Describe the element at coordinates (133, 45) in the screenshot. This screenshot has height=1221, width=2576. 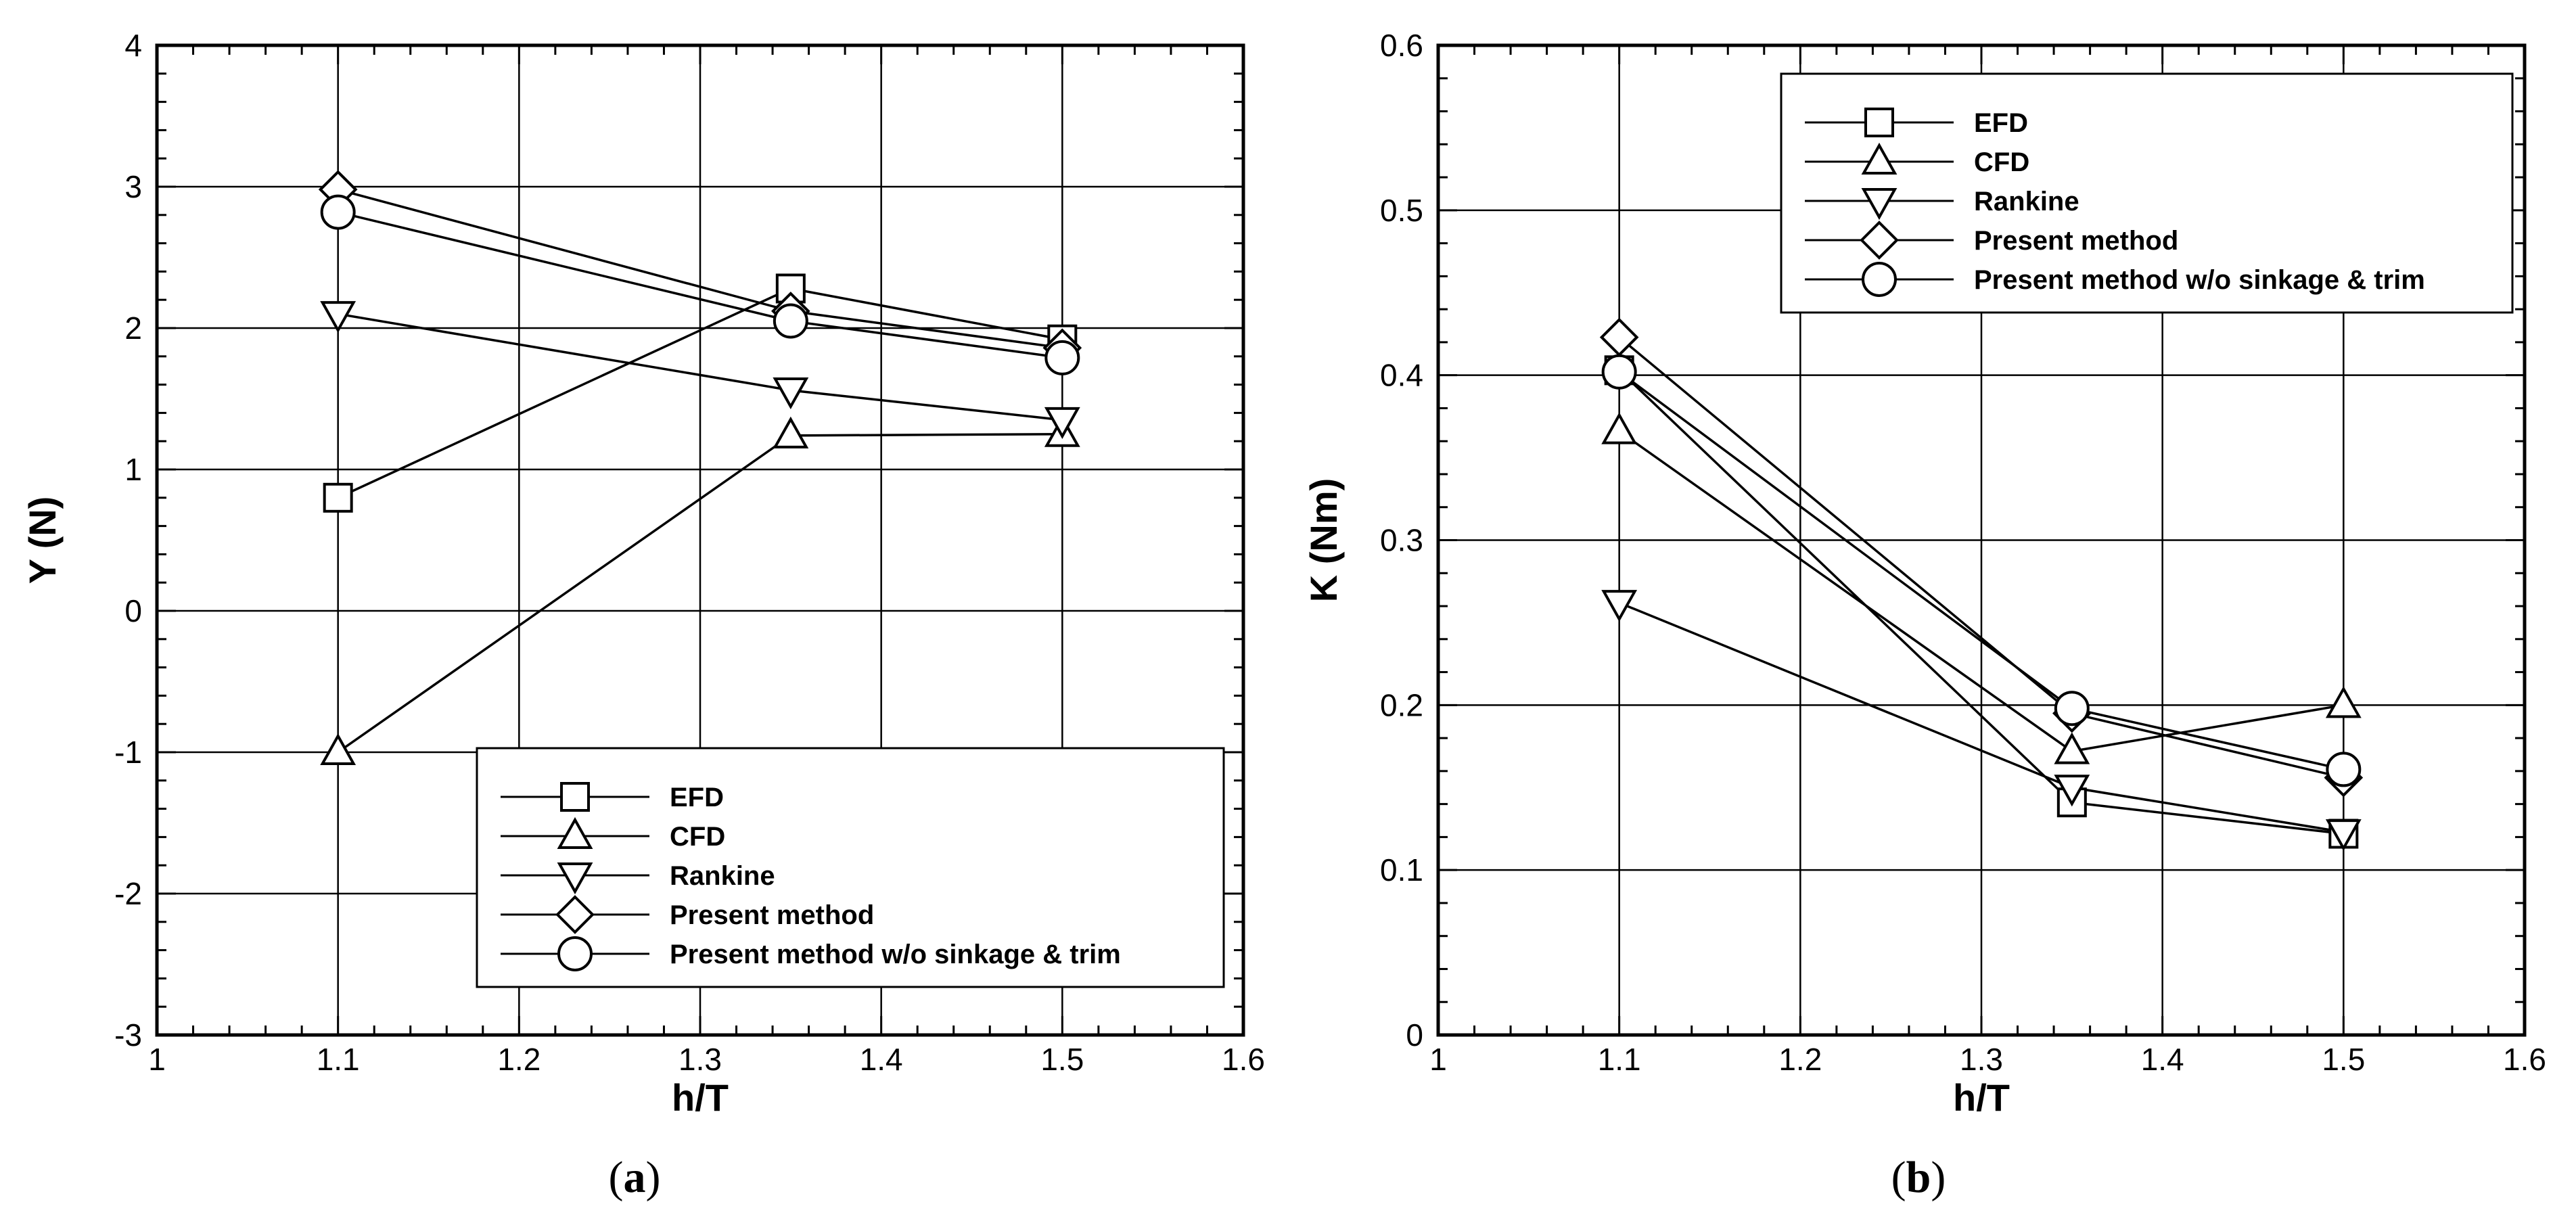
I see `y-tick-label: 4` at that location.